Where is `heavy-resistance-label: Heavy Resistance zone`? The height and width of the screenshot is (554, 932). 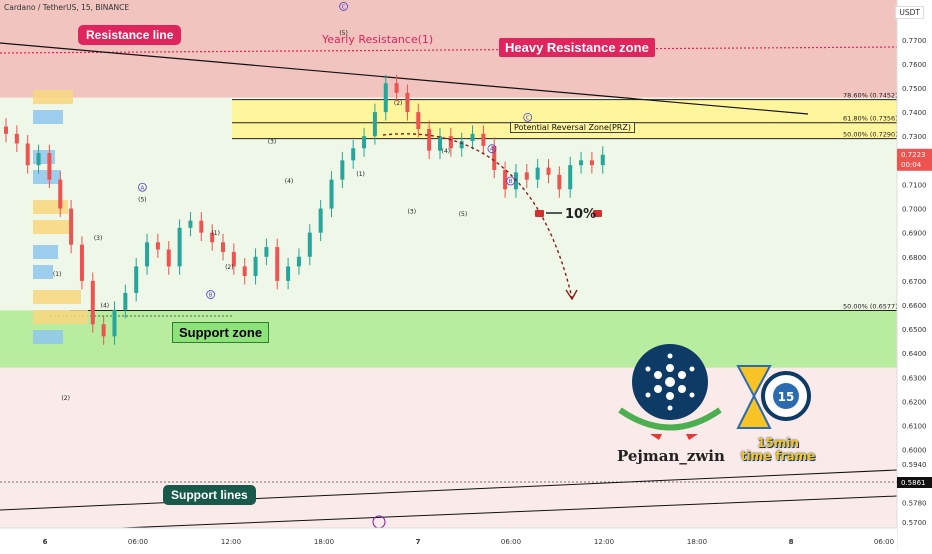 heavy-resistance-label: Heavy Resistance zone is located at coordinates (577, 47).